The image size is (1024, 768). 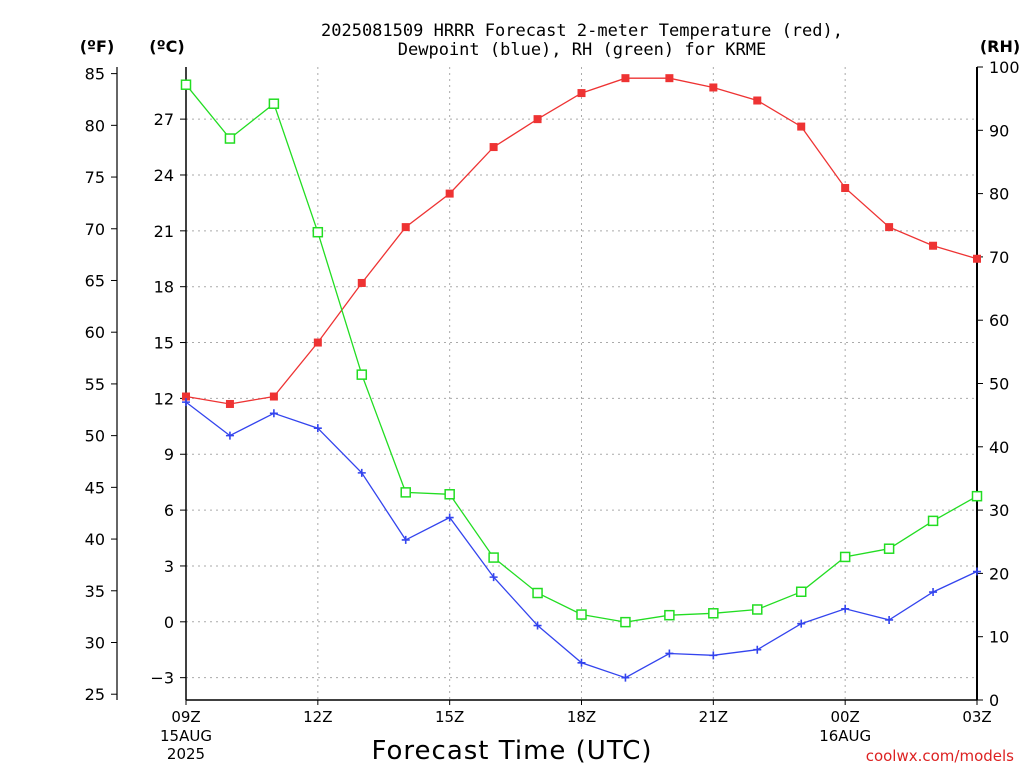 What do you see at coordinates (845, 736) in the screenshot?
I see `x-tick-date-label: 16AUG` at bounding box center [845, 736].